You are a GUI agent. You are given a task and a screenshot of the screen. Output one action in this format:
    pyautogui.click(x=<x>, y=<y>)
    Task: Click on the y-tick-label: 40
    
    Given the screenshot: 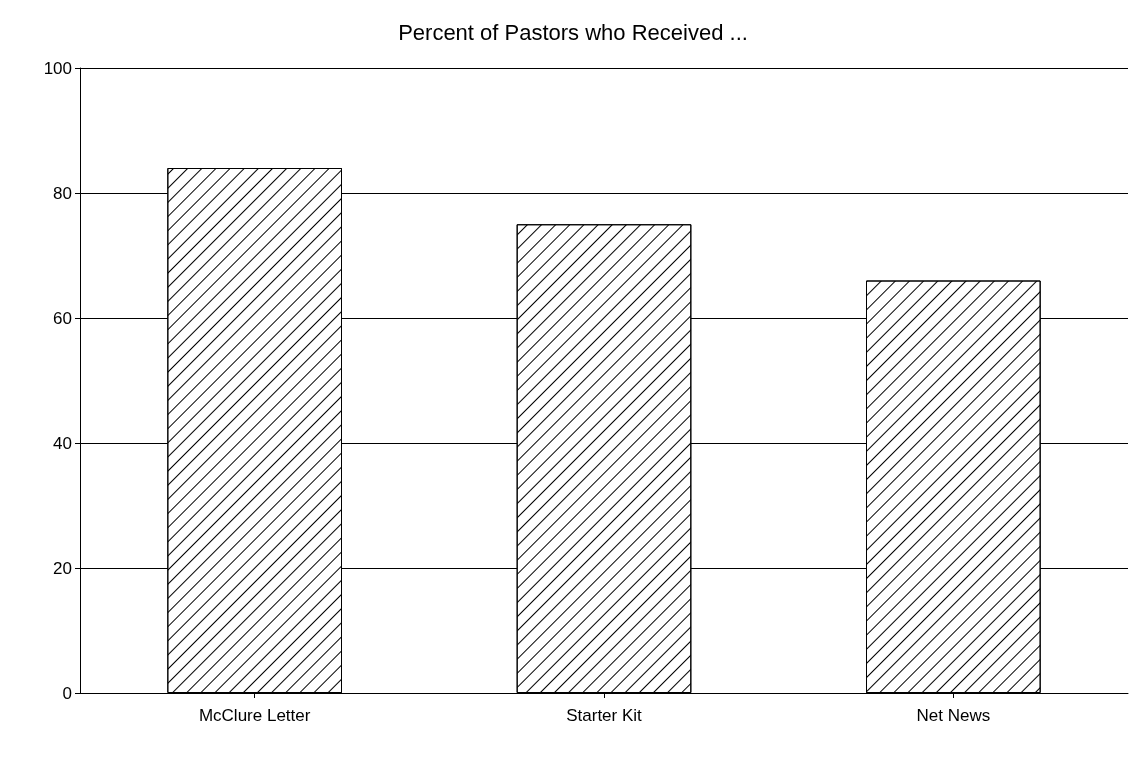 What is the action you would take?
    pyautogui.click(x=62, y=443)
    